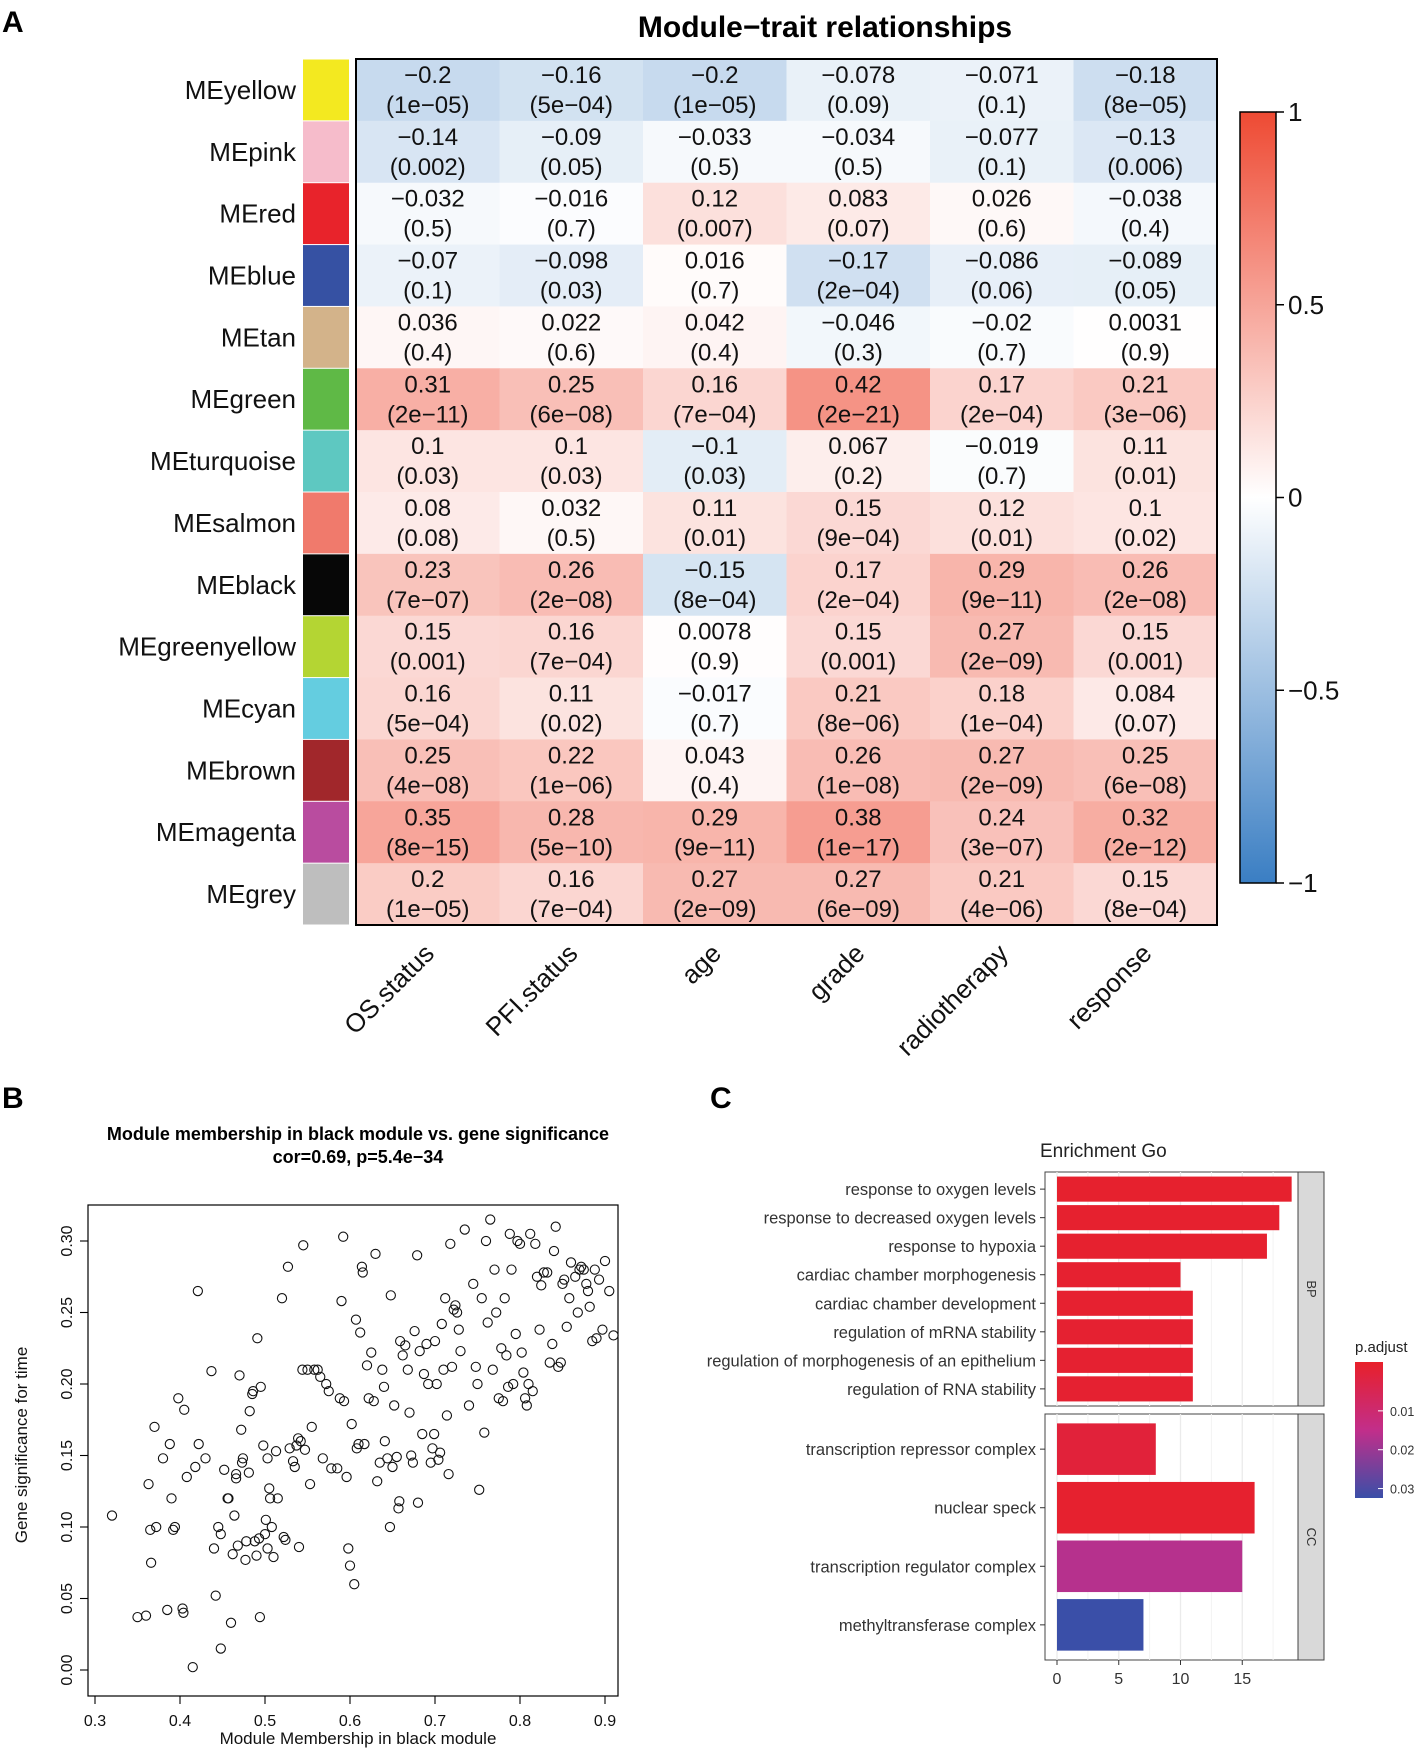  Describe the element at coordinates (715, 229) in the screenshot. I see `cell-pvalue-label: (0.007)` at that location.